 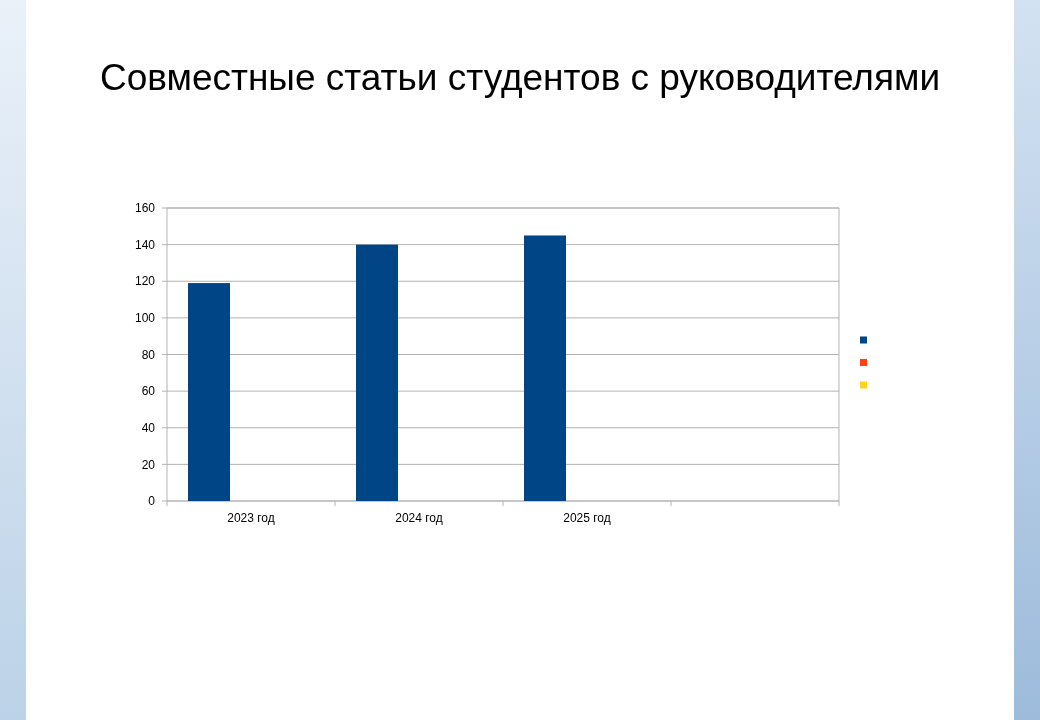 I want to click on x-tick-label: 2025 год, so click(x=587, y=518).